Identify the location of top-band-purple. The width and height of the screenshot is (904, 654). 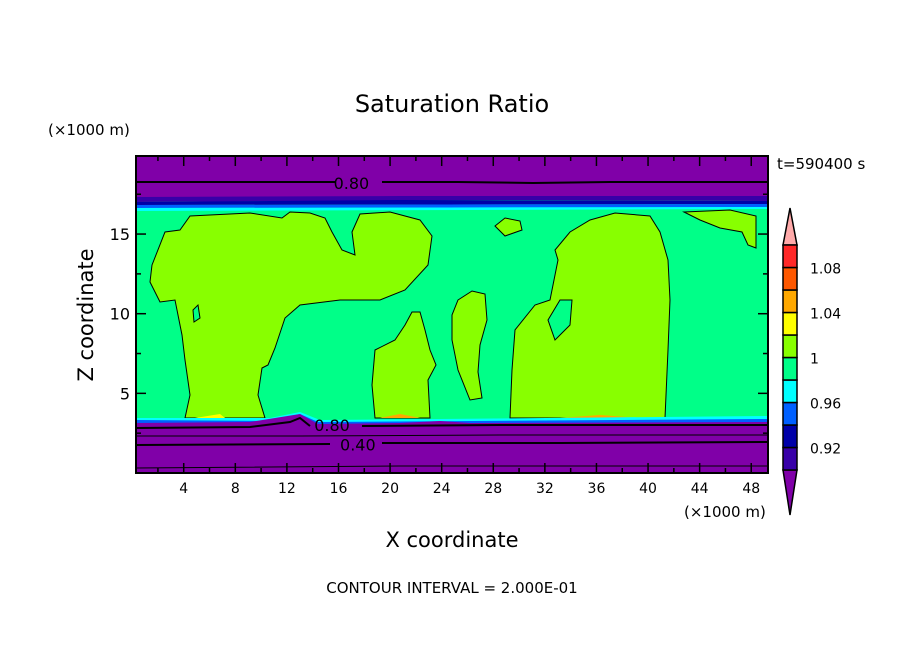
(452, 177).